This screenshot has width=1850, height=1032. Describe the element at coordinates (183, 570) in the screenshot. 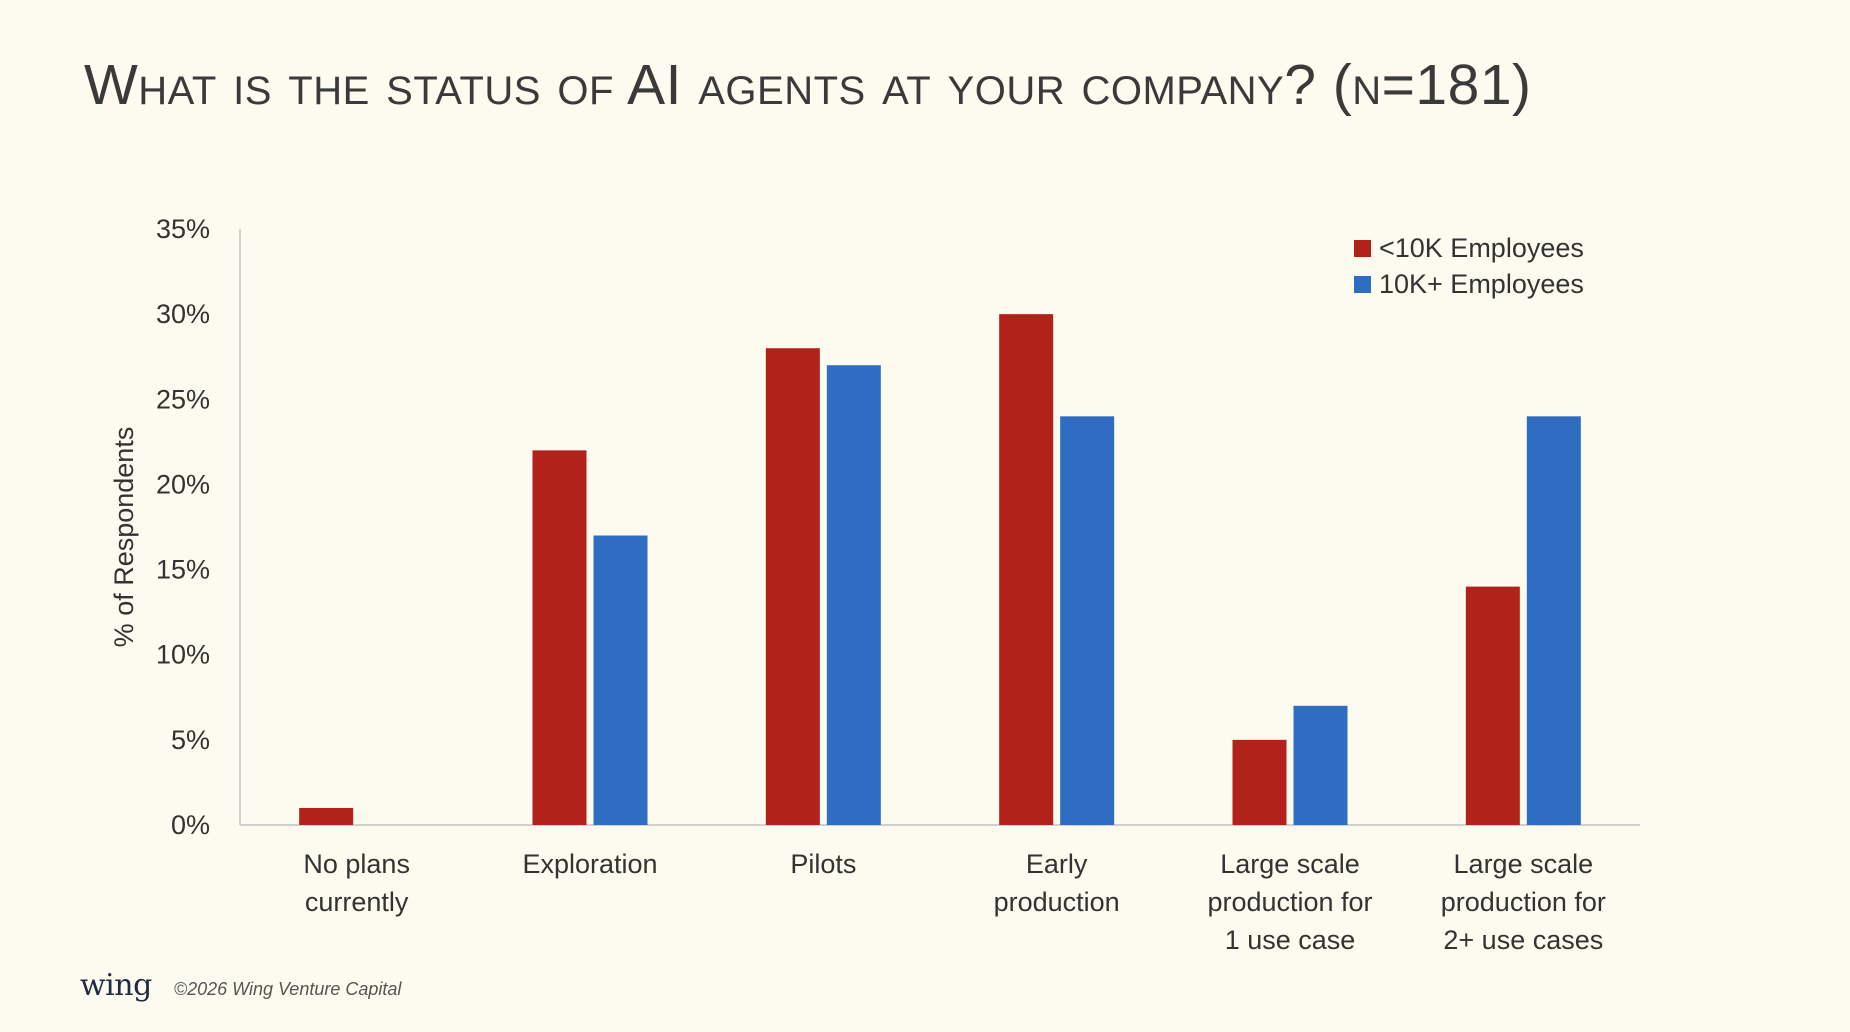

I see `y-tick-label: 15%` at that location.